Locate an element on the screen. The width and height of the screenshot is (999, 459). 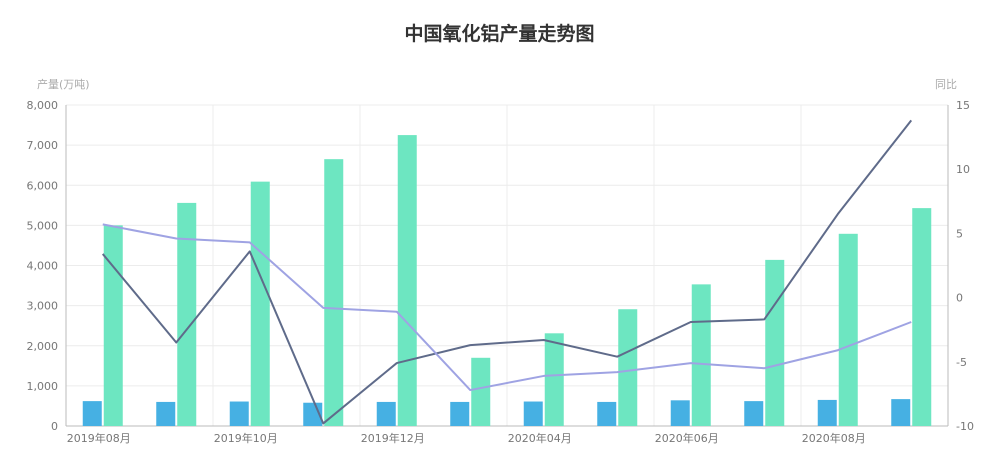
x-tick-label: 2019年10月 is located at coordinates (246, 438).